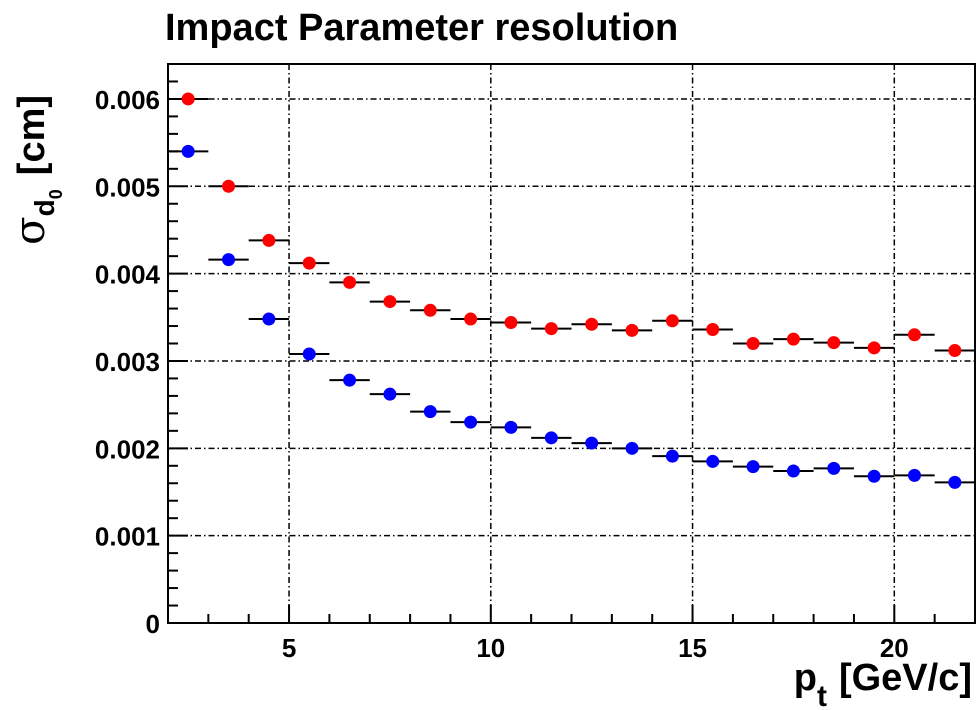  What do you see at coordinates (56, 194) in the screenshot?
I see `y-axis-label-subsub: 0` at bounding box center [56, 194].